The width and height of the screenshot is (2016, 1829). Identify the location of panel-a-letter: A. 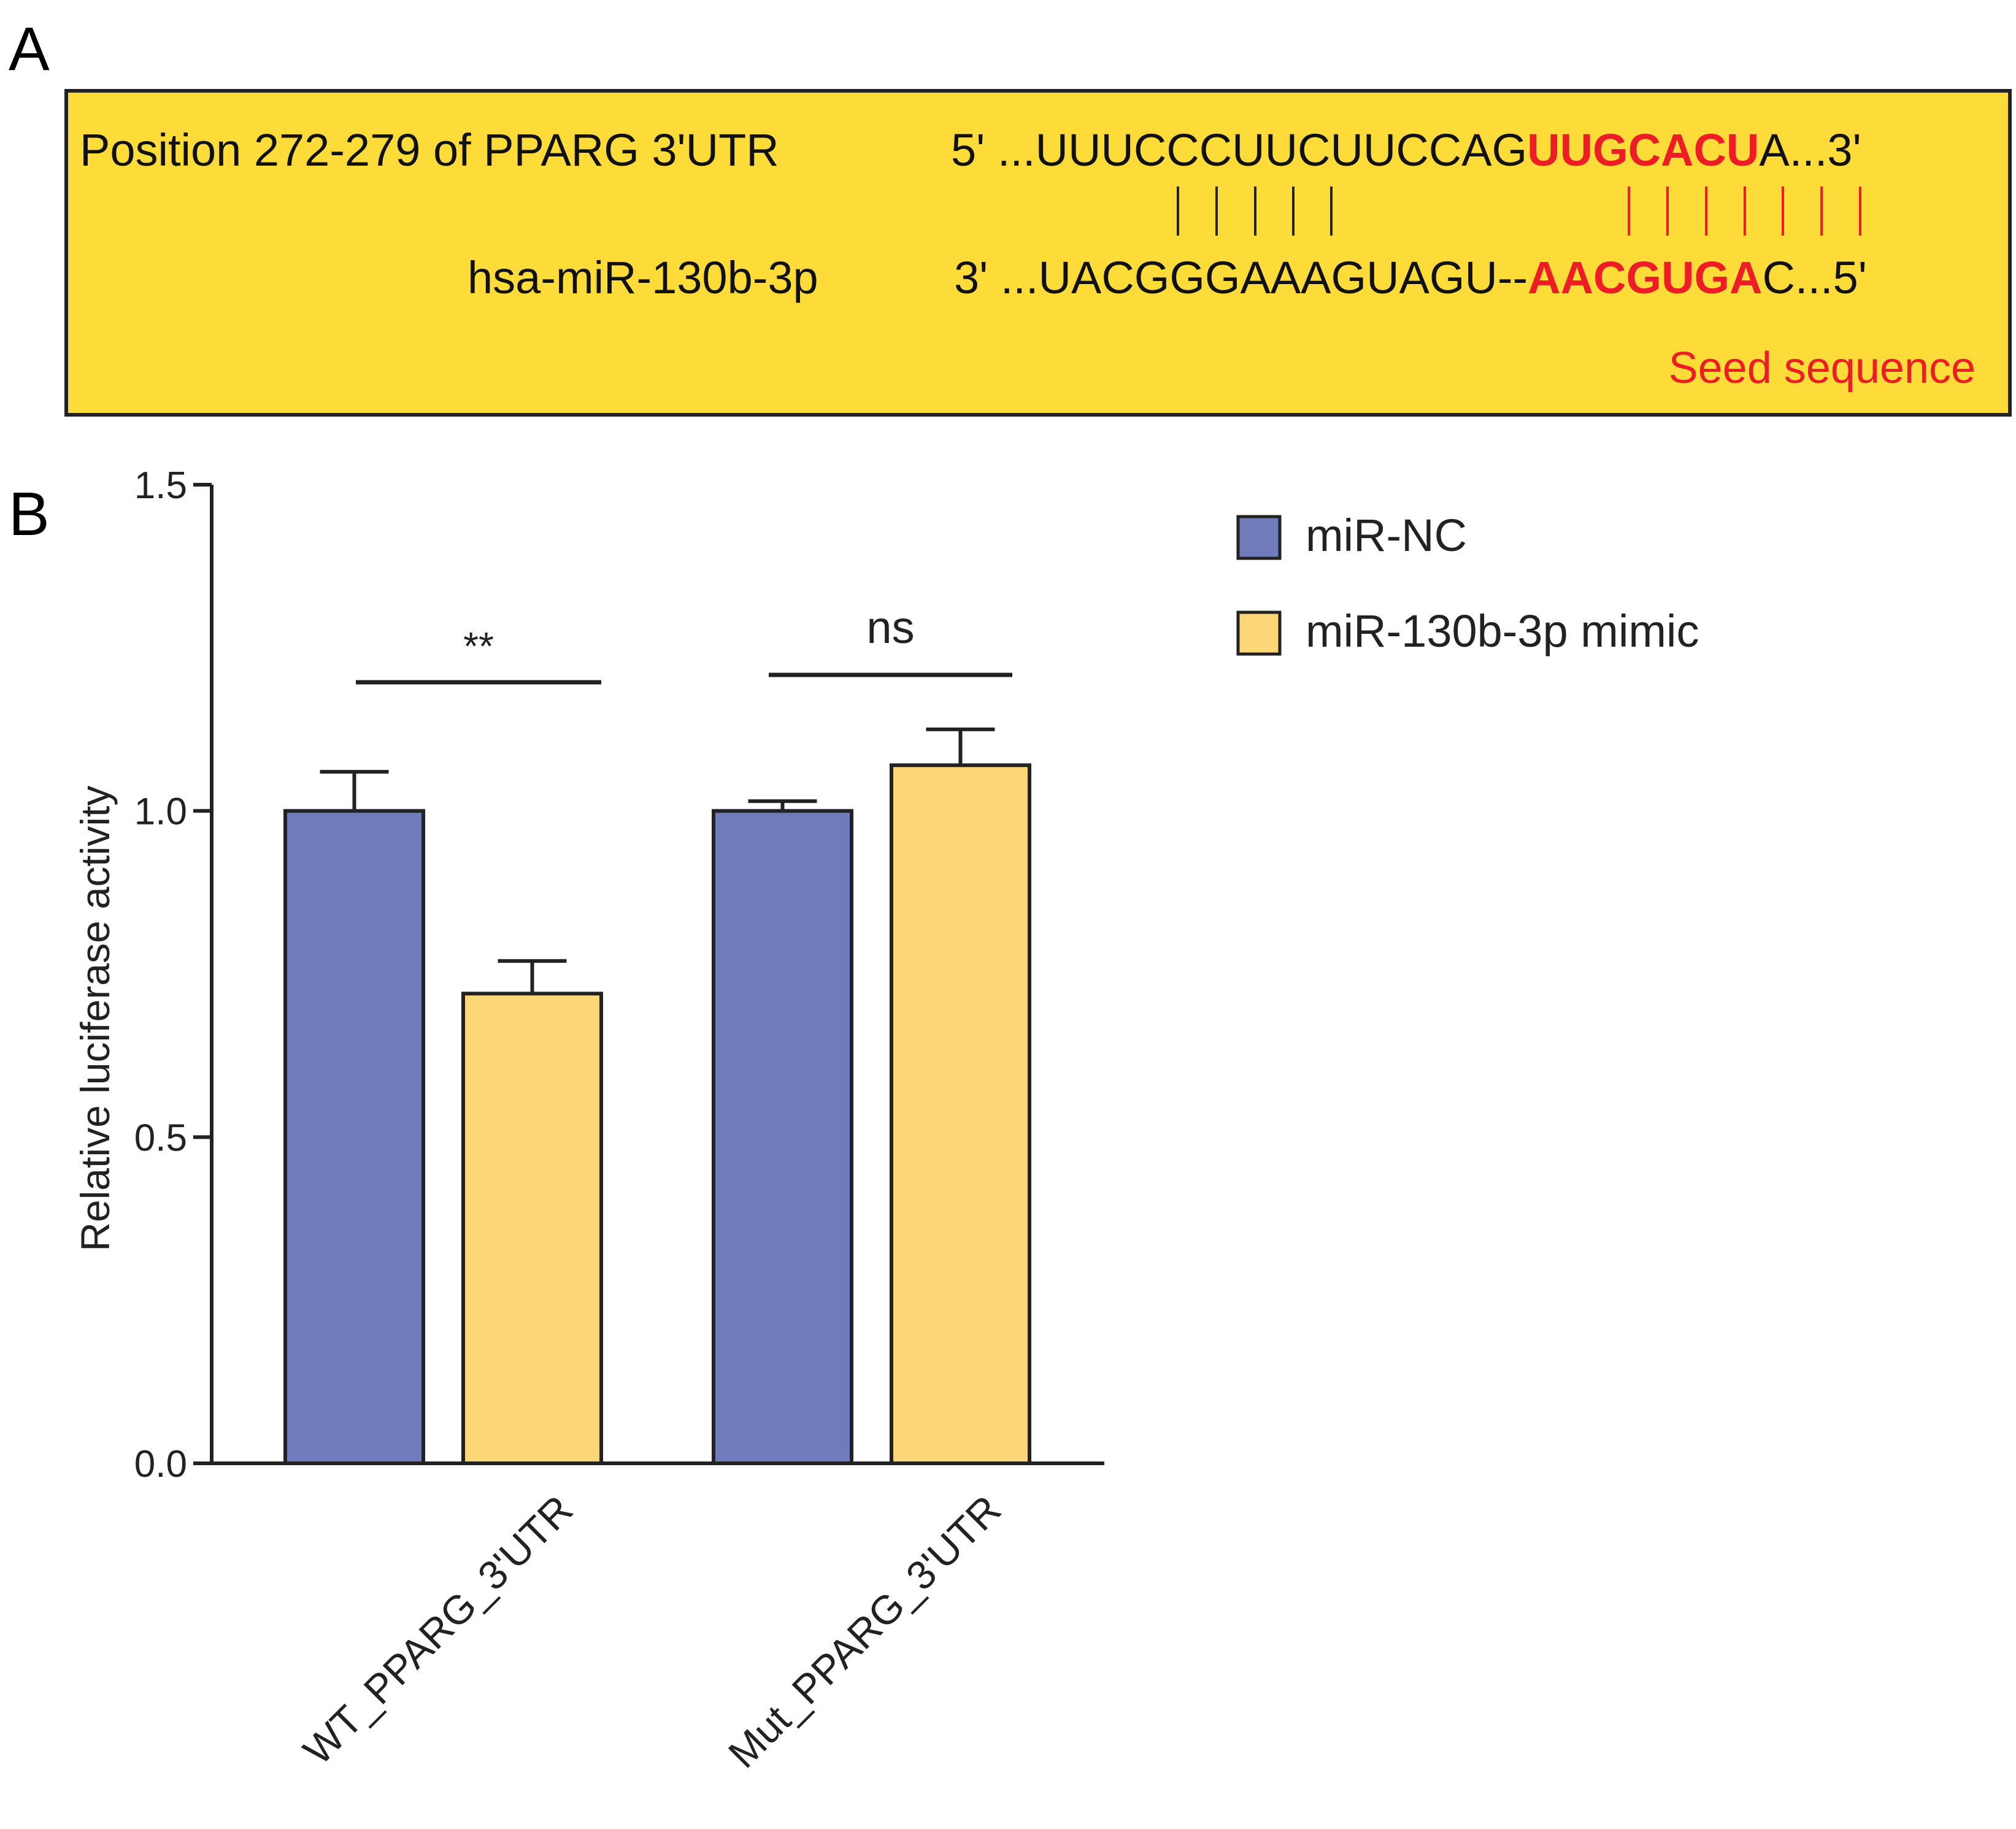
(30, 49).